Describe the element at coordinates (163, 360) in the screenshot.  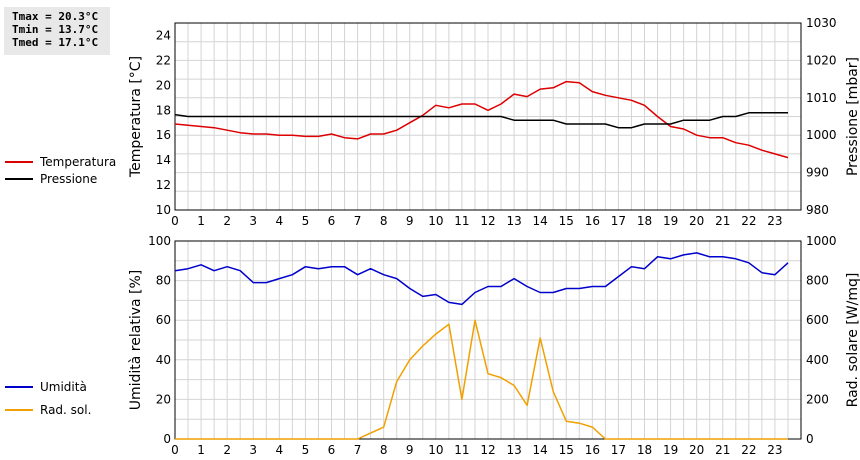
I see `y-left-tick-label: 40` at that location.